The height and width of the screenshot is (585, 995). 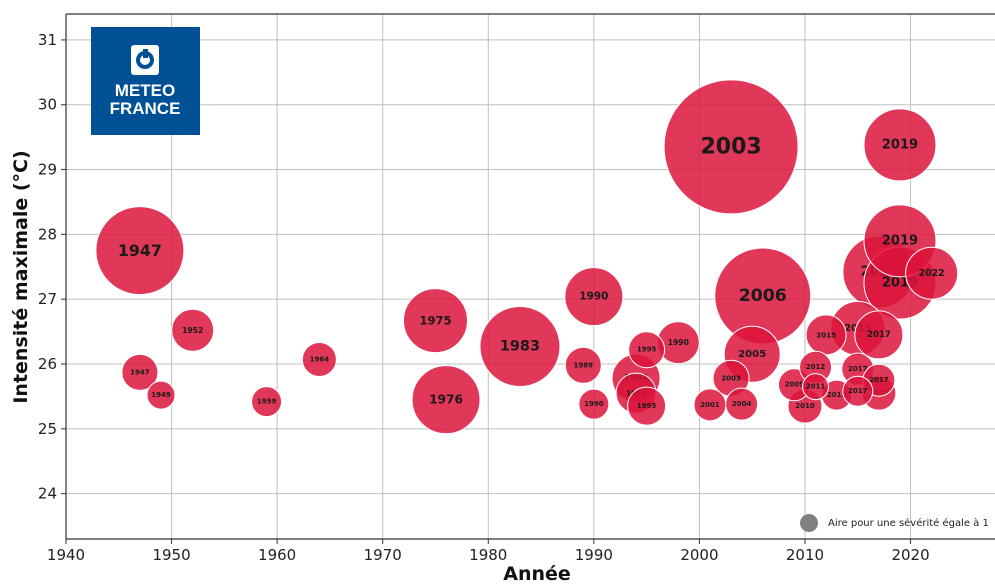 I want to click on bubble-1959, so click(x=267, y=402).